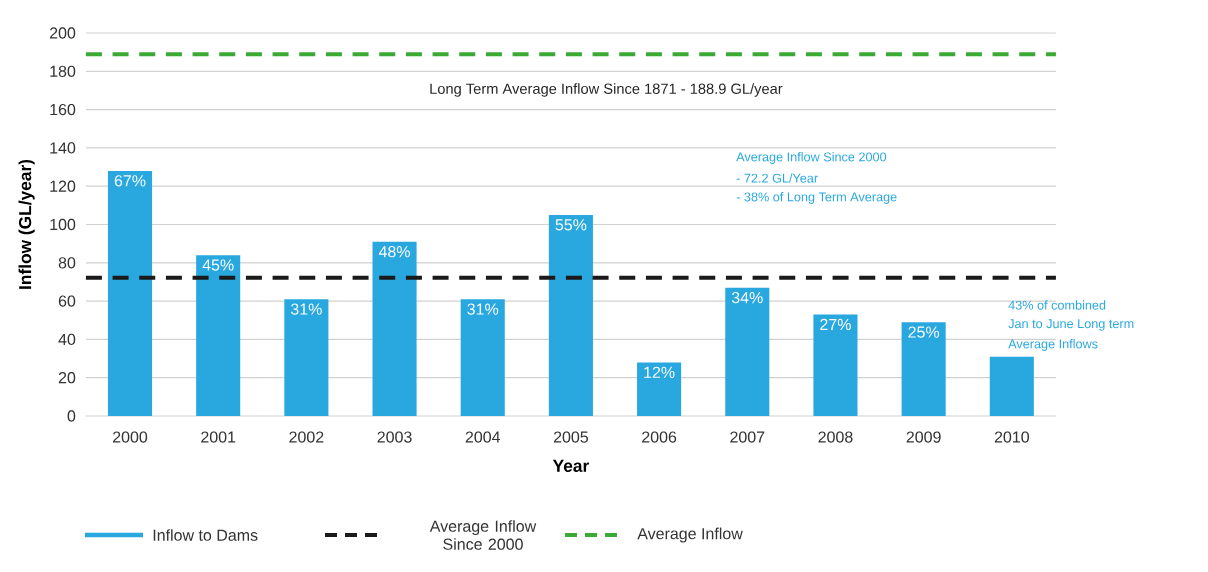 Image resolution: width=1208 pixels, height=572 pixels. Describe the element at coordinates (71, 416) in the screenshot. I see `y-tick-label: 0` at that location.